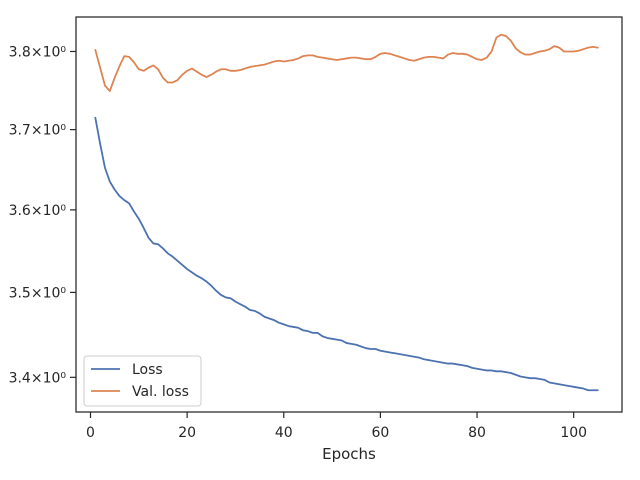 The height and width of the screenshot is (480, 640). I want to click on legend-label-val-loss: Val. loss, so click(160, 392).